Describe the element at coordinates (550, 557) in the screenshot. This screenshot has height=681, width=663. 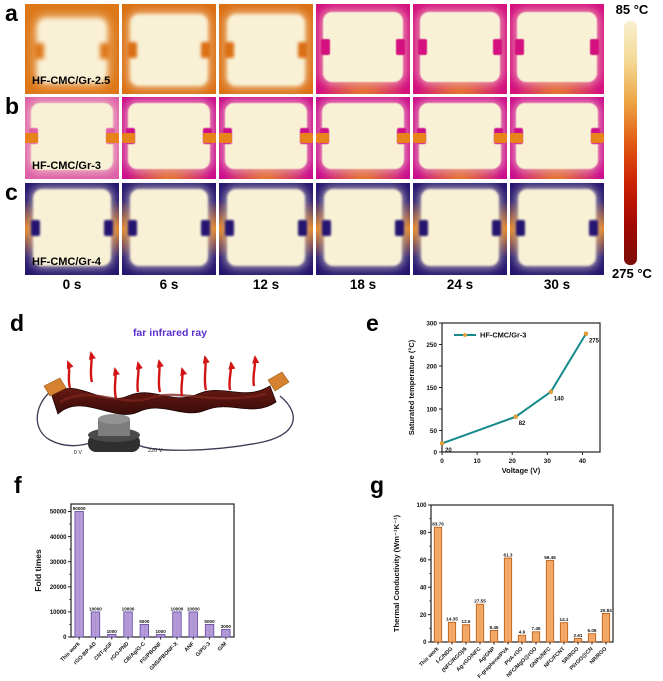
I see `bar-value-label: 59.46` at that location.